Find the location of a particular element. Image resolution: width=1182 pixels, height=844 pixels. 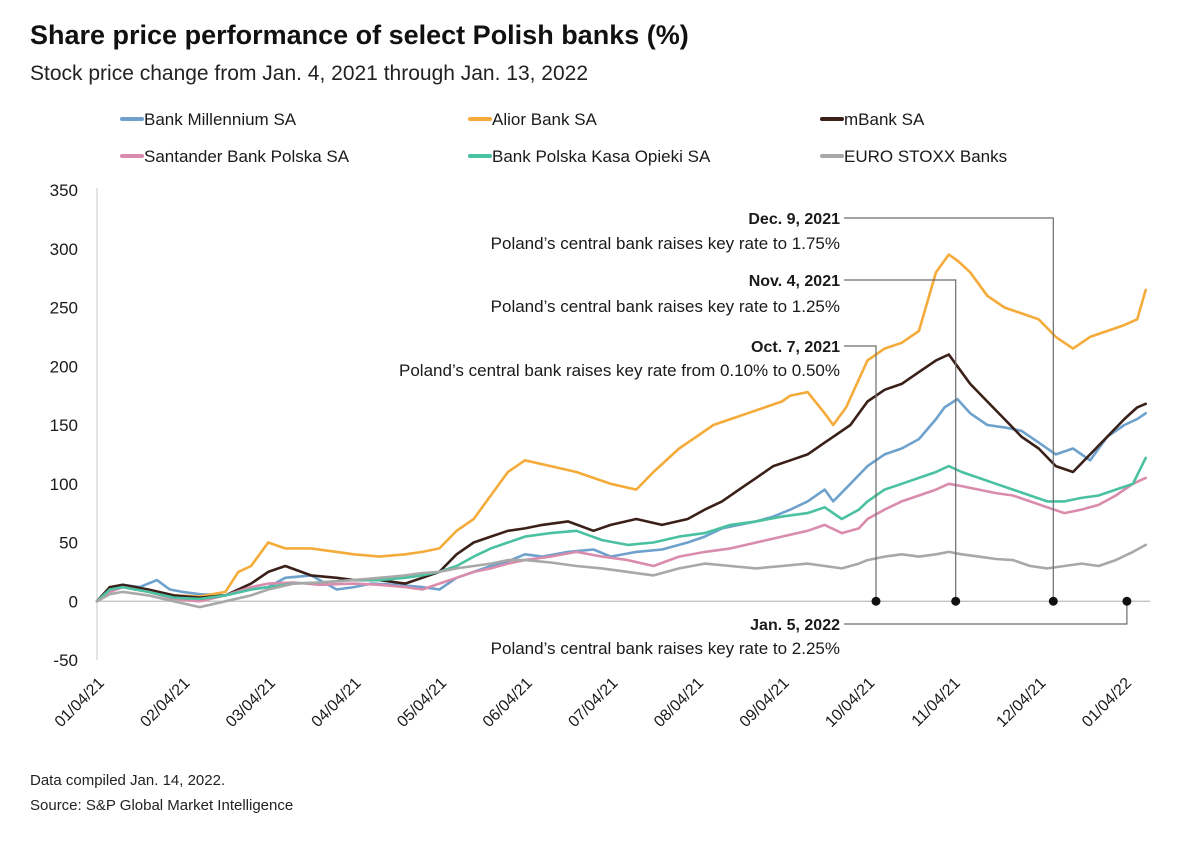

x-tick-label: 08/04/21 is located at coordinates (679, 703).